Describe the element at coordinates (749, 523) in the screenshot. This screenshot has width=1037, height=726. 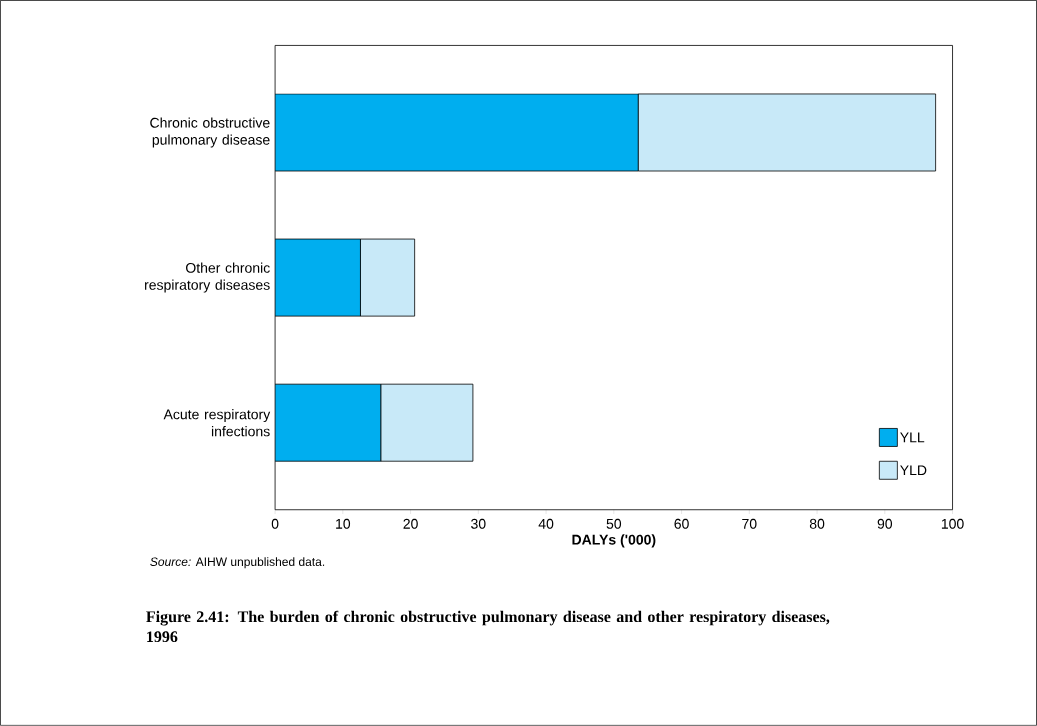
I see `x-tick-label: 70` at that location.